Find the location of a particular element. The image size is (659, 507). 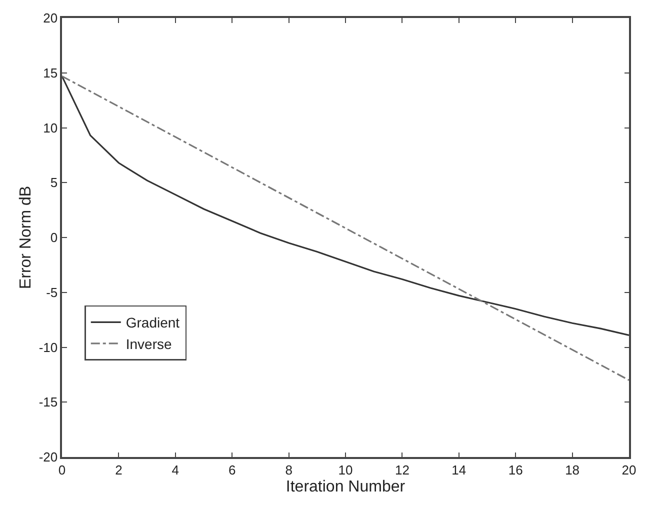

x-tick-label: 16 is located at coordinates (515, 470).